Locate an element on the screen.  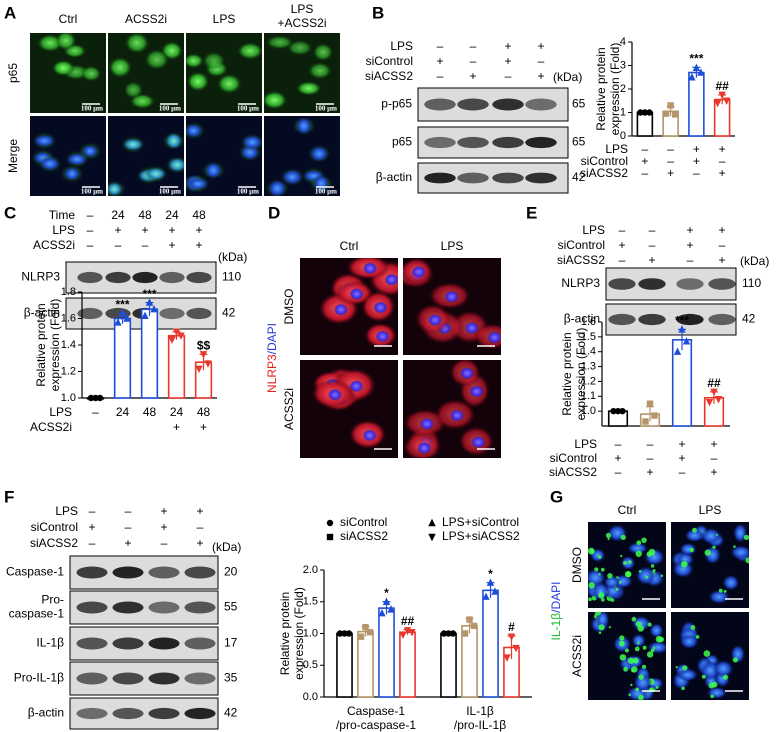
row-label: DMSO is located at coordinates (577, 565).